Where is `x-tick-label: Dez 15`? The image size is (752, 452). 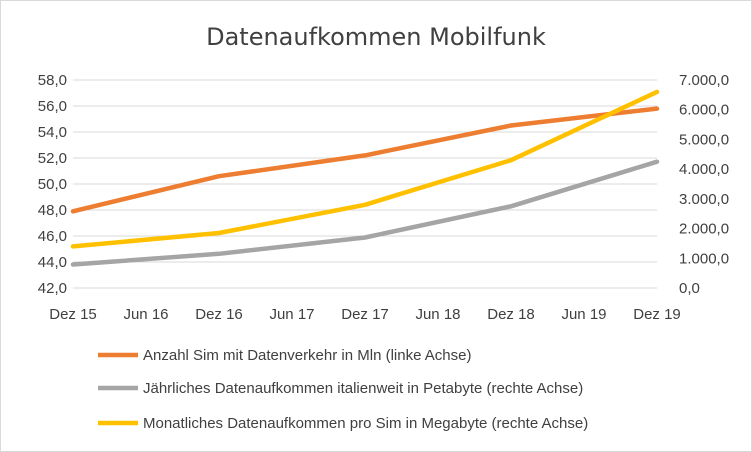 x-tick-label: Dez 15 is located at coordinates (73, 314).